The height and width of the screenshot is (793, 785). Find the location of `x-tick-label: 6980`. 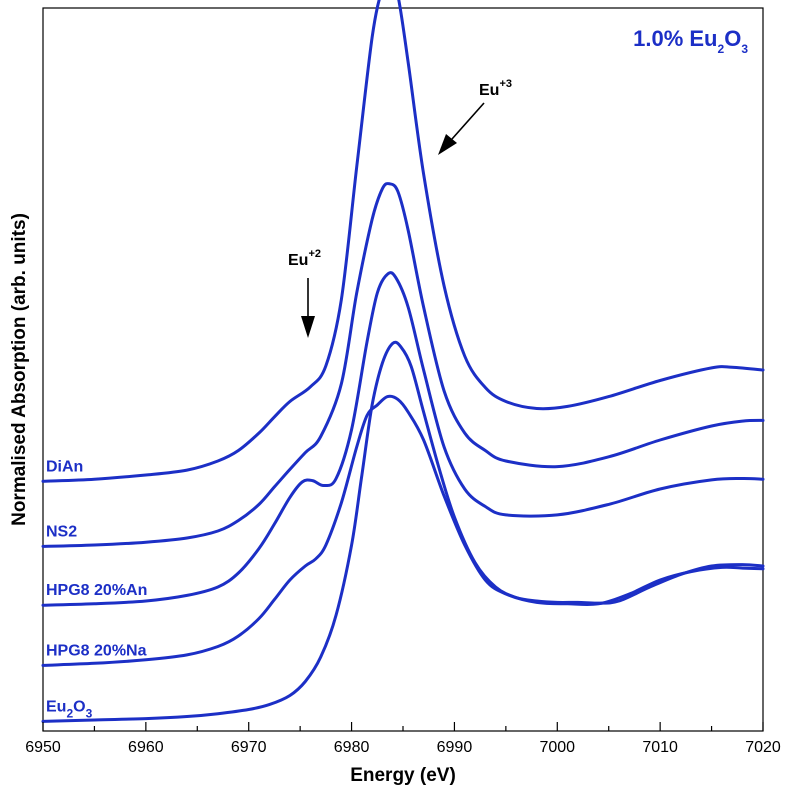

x-tick-label: 6980 is located at coordinates (352, 747).